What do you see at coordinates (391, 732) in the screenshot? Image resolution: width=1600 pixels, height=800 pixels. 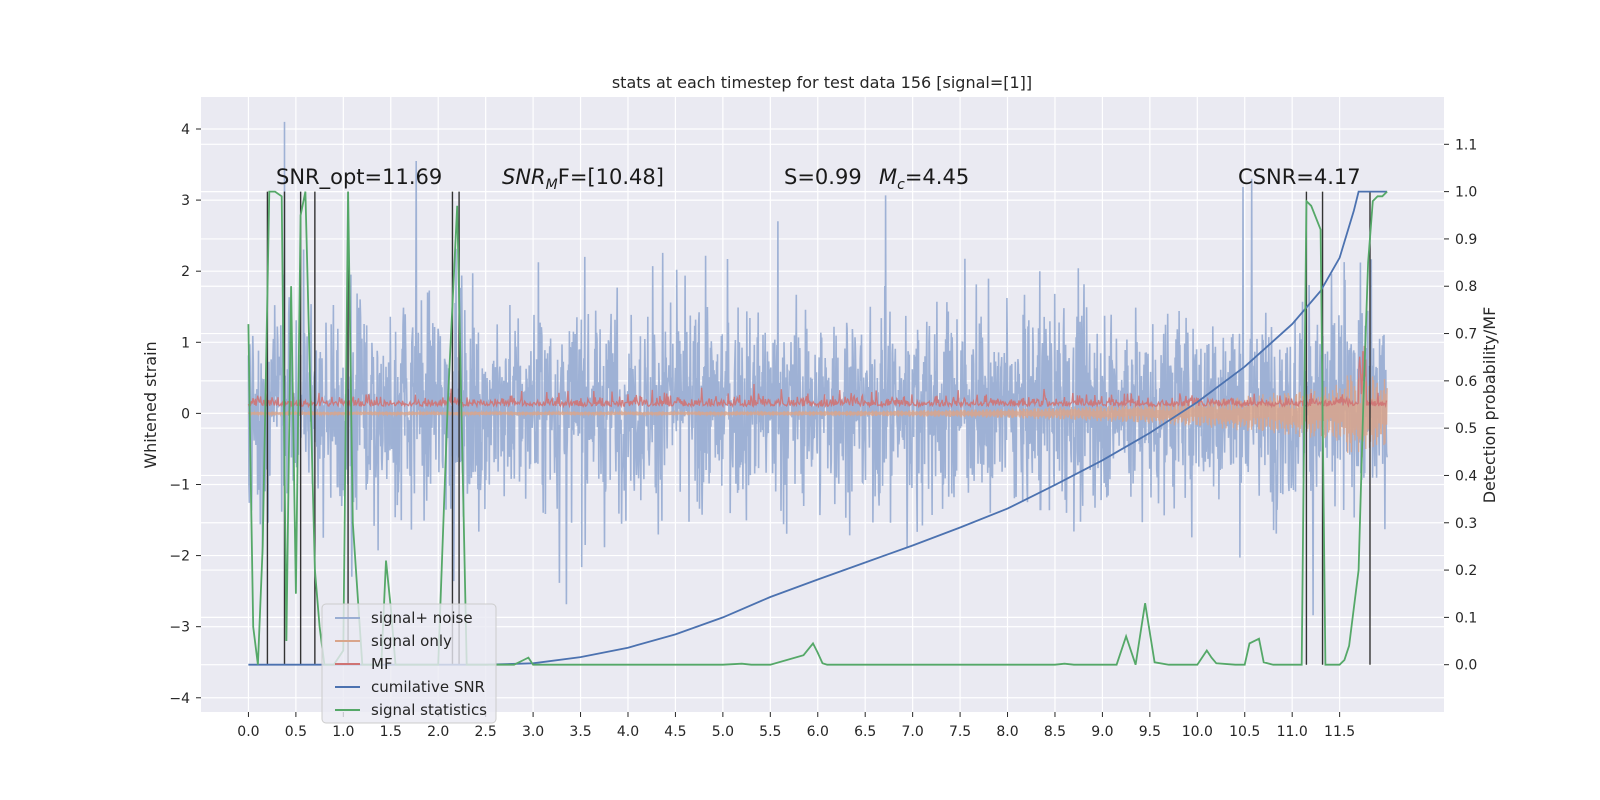 I see `x-tick-label: 1.5` at bounding box center [391, 732].